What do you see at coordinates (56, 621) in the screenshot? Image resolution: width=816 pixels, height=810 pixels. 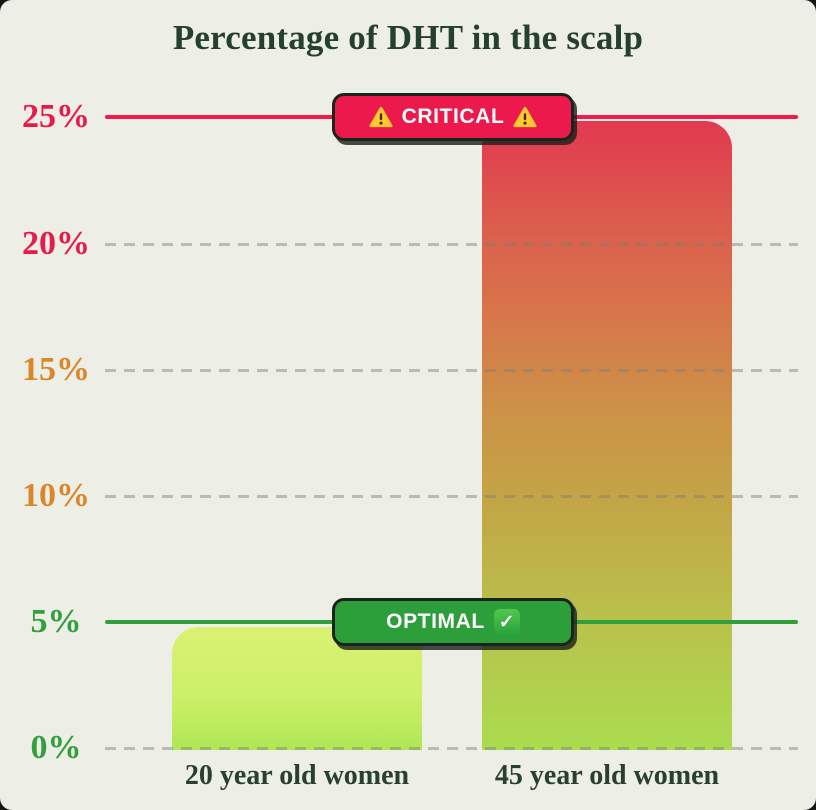 I see `ytick-5: 5%` at bounding box center [56, 621].